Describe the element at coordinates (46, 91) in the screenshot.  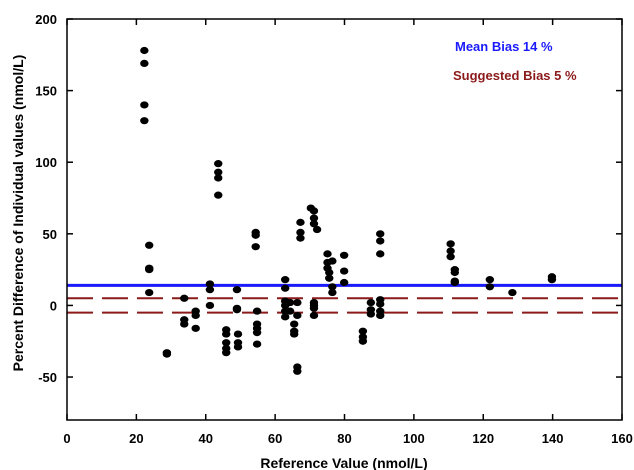
I see `y-tick-label: 150` at that location.